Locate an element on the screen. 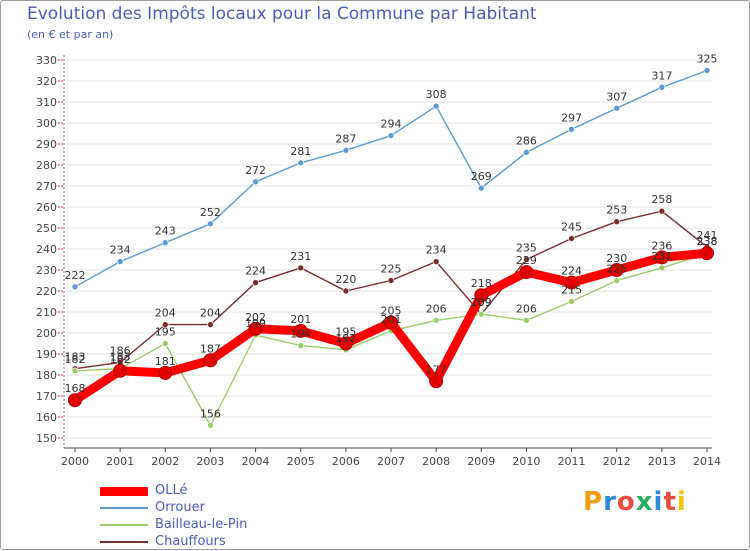  x-tick-label: 2012 is located at coordinates (617, 461).